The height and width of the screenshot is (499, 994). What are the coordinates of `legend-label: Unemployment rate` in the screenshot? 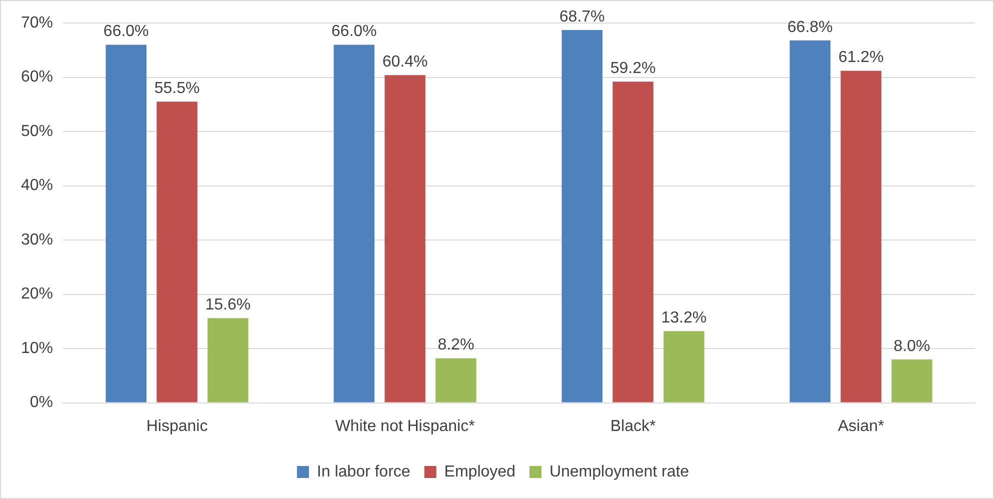 It's located at (619, 471).